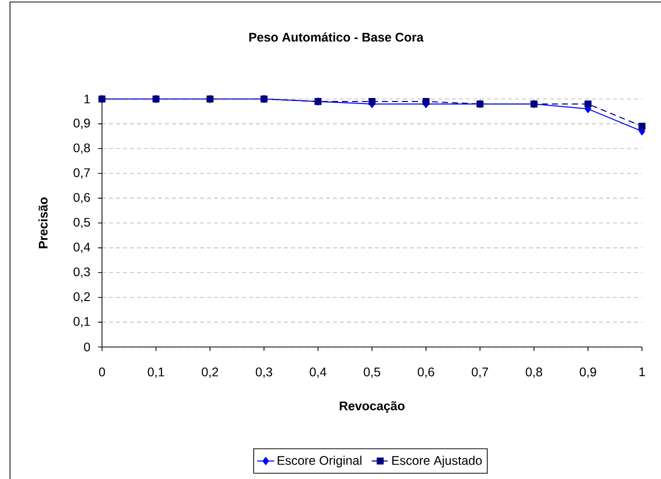 The height and width of the screenshot is (479, 661). What do you see at coordinates (318, 373) in the screenshot?
I see `x-tick-label: 0,4` at bounding box center [318, 373].